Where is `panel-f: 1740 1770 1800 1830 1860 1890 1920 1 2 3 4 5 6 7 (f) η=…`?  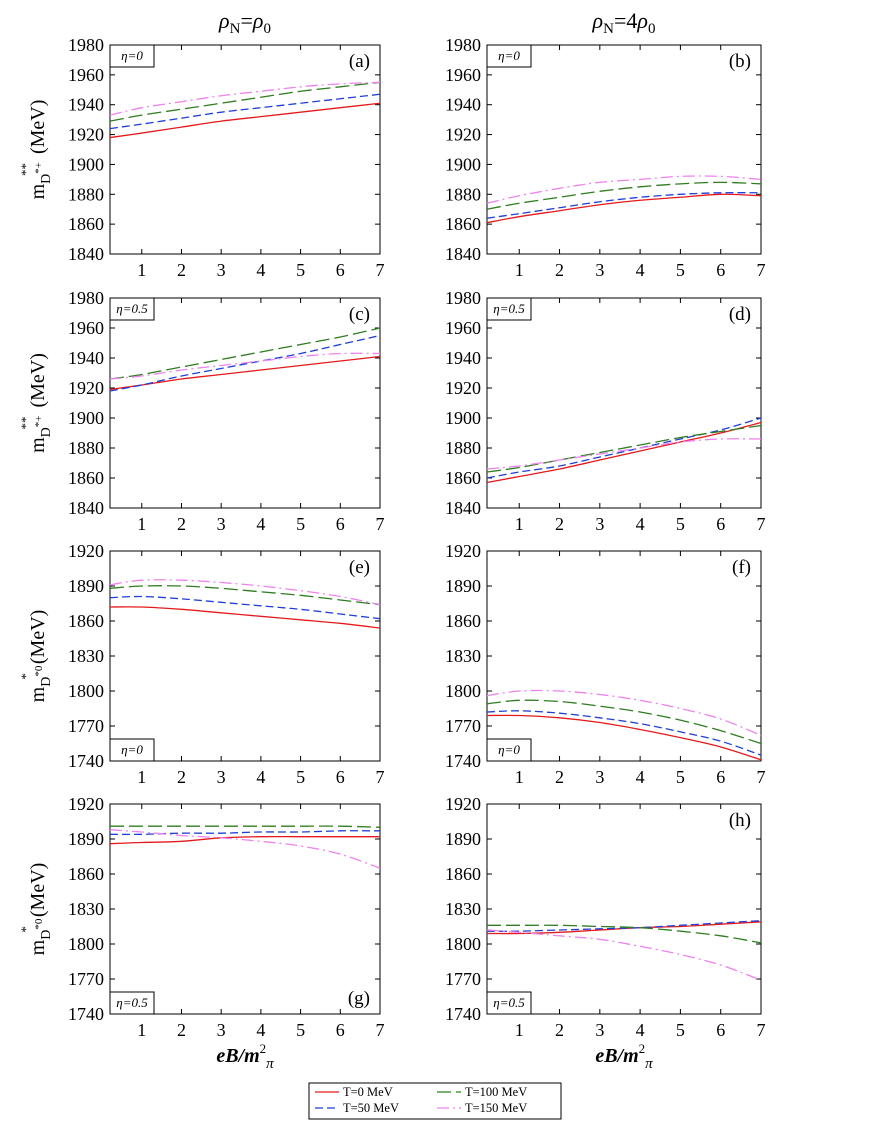 panel-f: 1740 1770 1800 1830 1860 1890 1920 1 2 3 4 5 6 7 (f) η=… is located at coordinates (605, 664).